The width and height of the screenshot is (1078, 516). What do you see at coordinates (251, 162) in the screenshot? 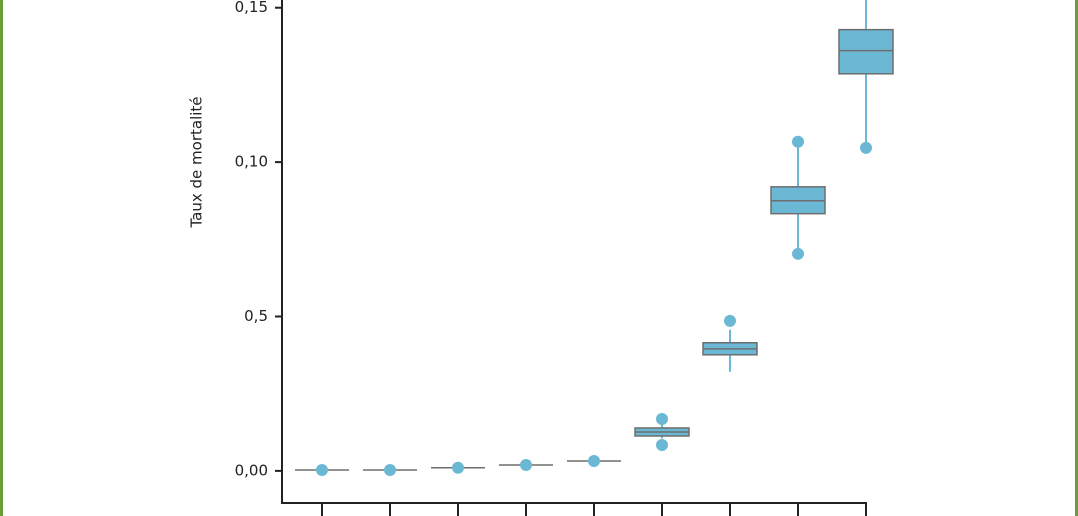
I see `y-tick-label: 0,10` at bounding box center [251, 162].